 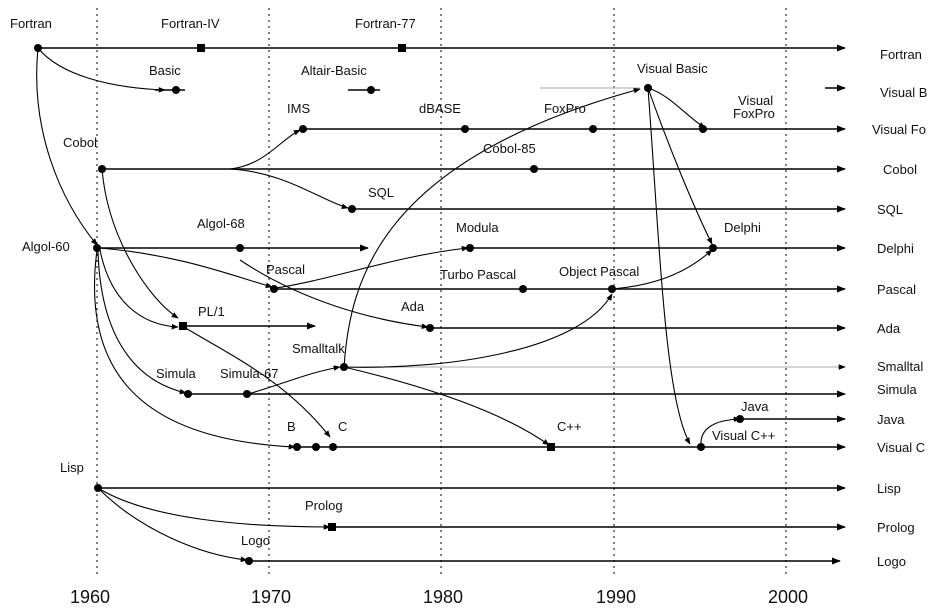 What do you see at coordinates (333, 447) in the screenshot?
I see `node-c-dot` at bounding box center [333, 447].